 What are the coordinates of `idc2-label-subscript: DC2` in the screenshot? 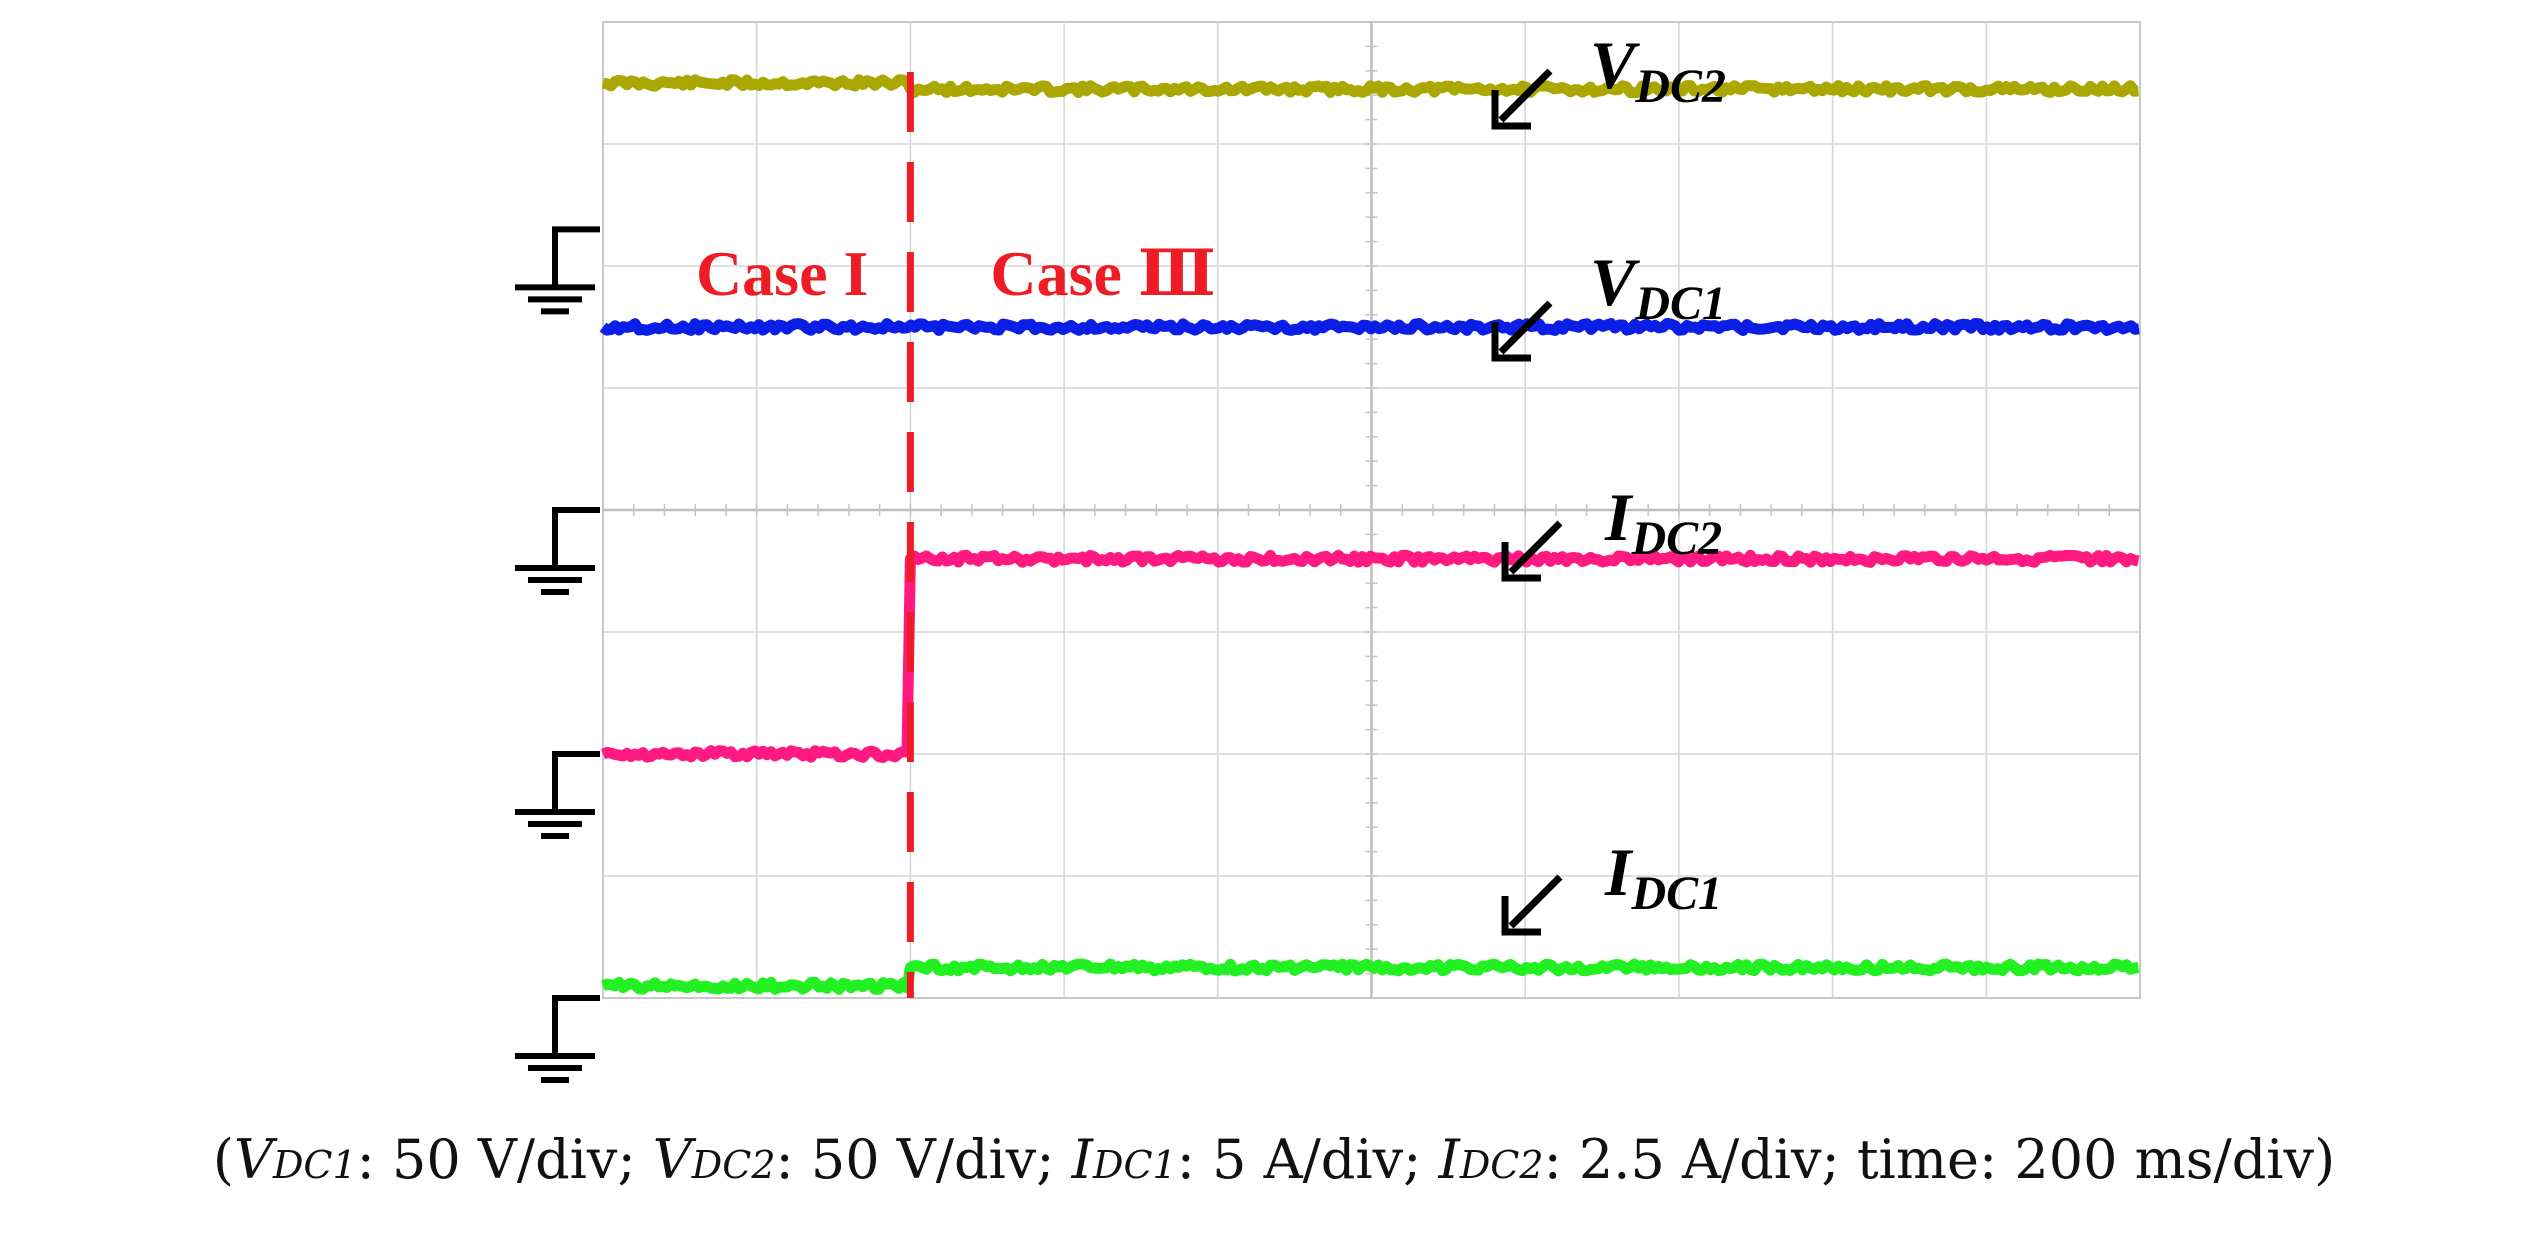 It's located at (1676, 538).